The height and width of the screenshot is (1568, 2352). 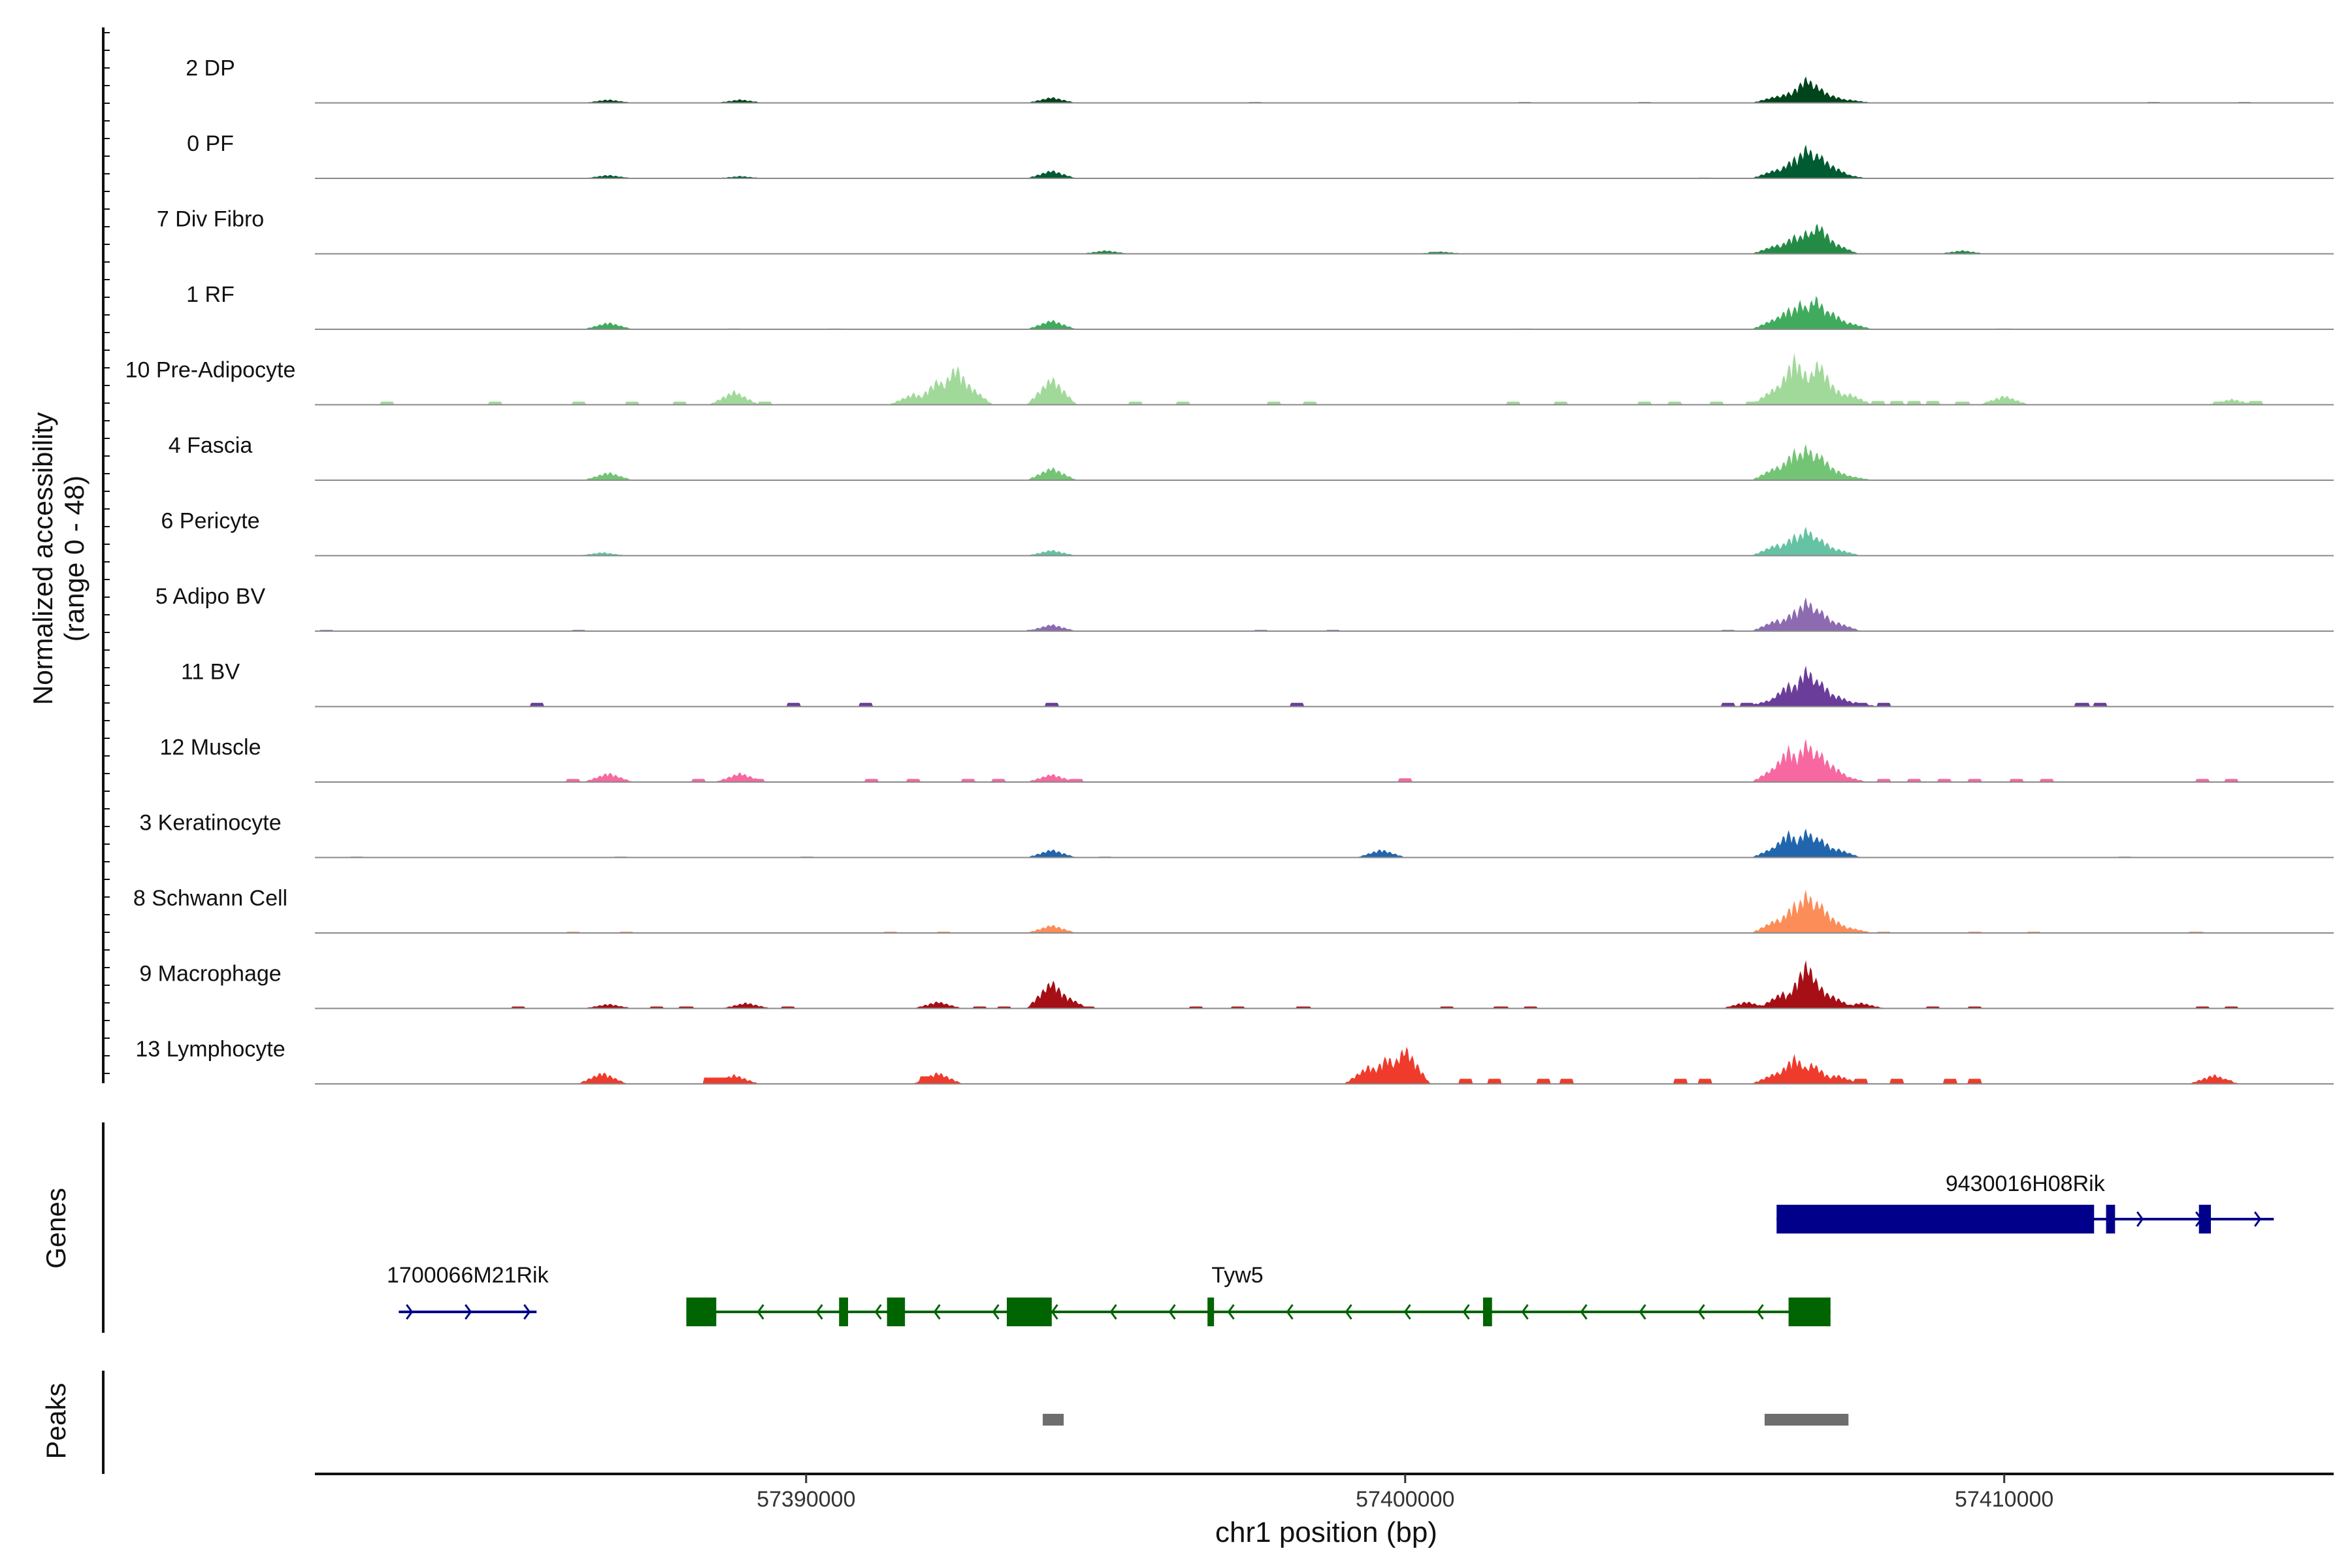 I want to click on gene-label: 9430016H08Rik, so click(x=2026, y=1183).